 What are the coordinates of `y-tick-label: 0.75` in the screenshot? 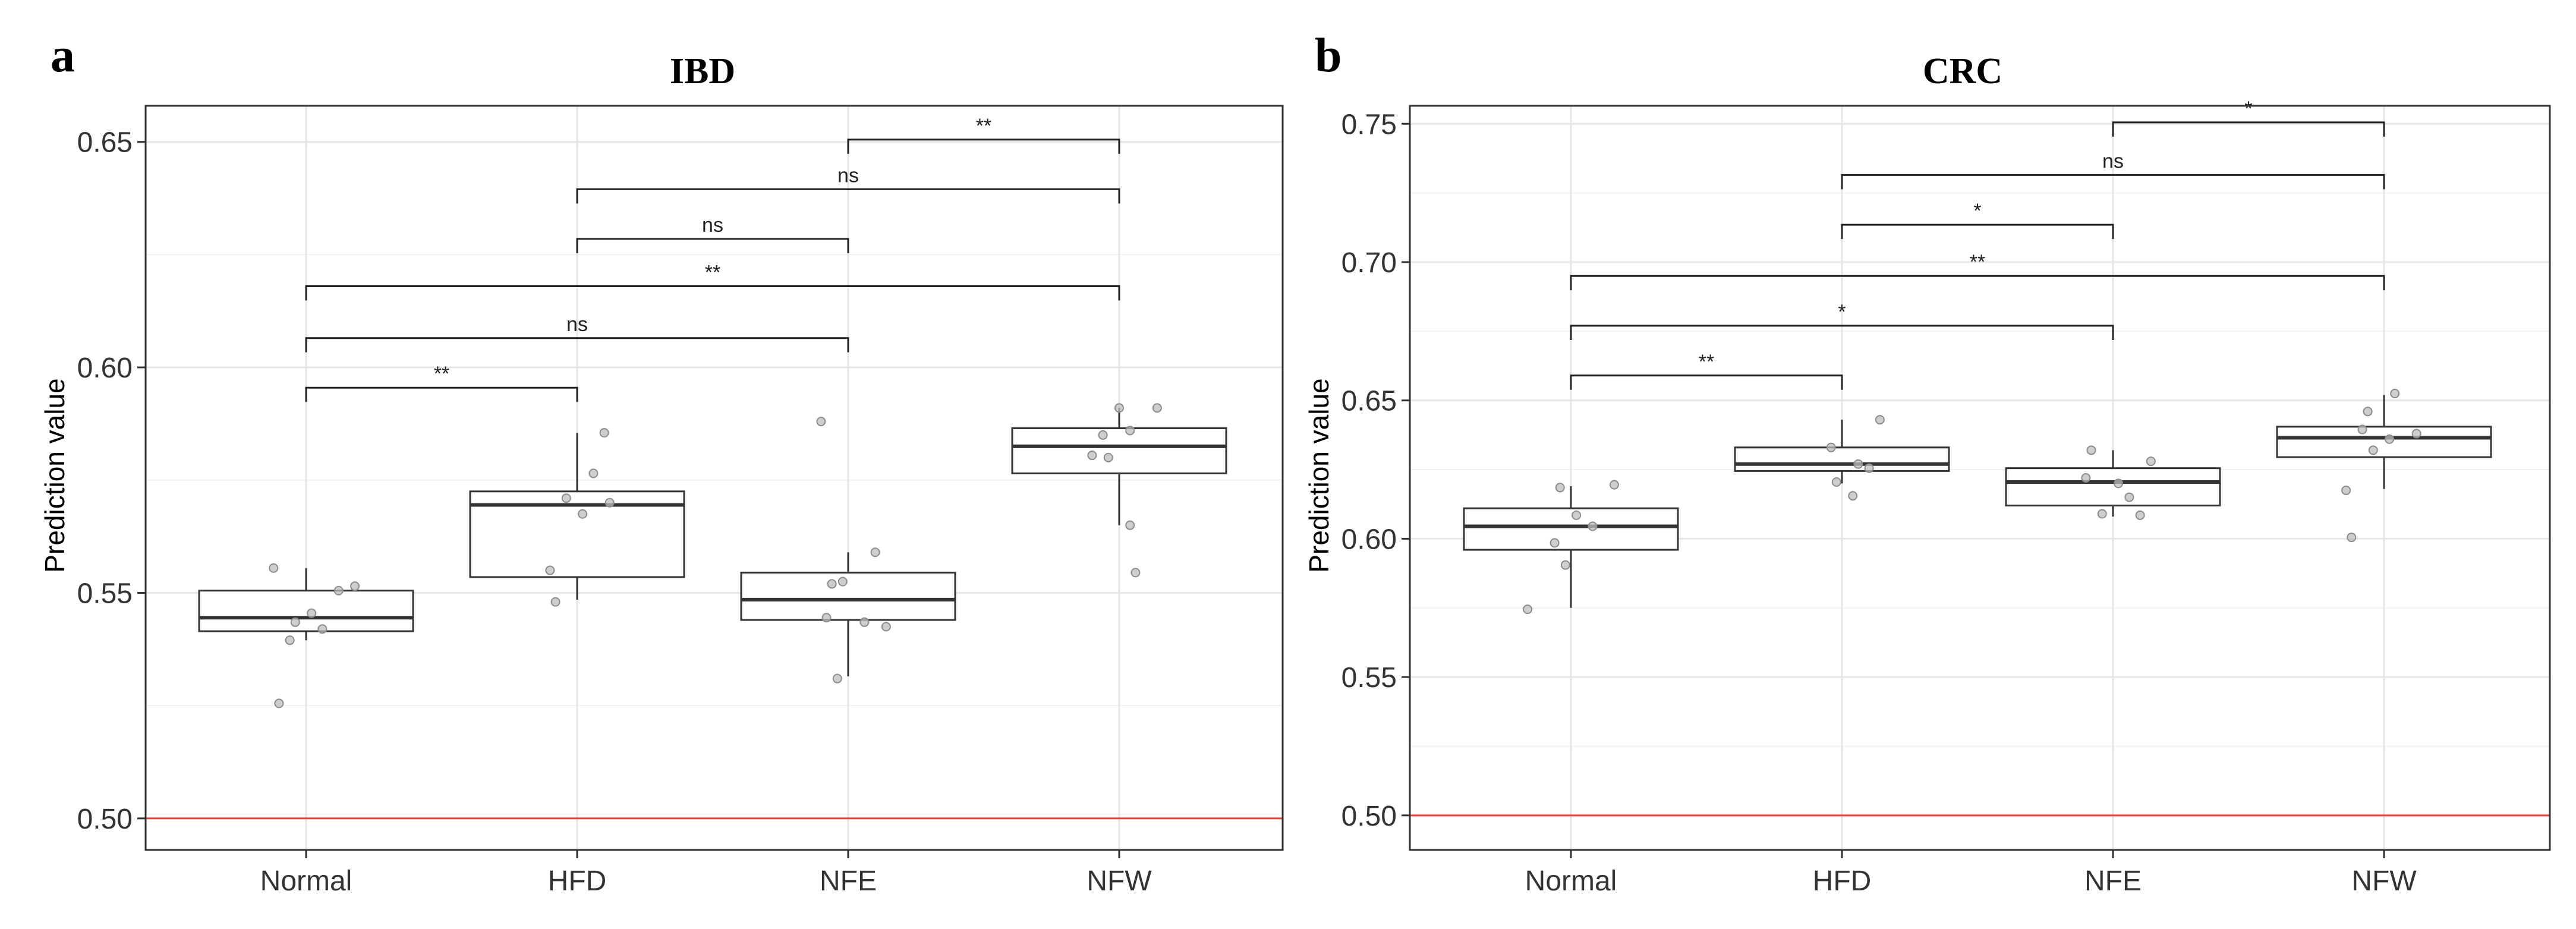 It's located at (1369, 124).